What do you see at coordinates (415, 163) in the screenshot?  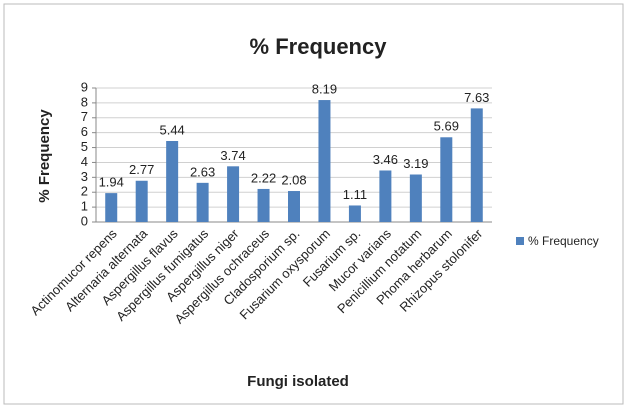 I see `data-label: 3.19` at bounding box center [415, 163].